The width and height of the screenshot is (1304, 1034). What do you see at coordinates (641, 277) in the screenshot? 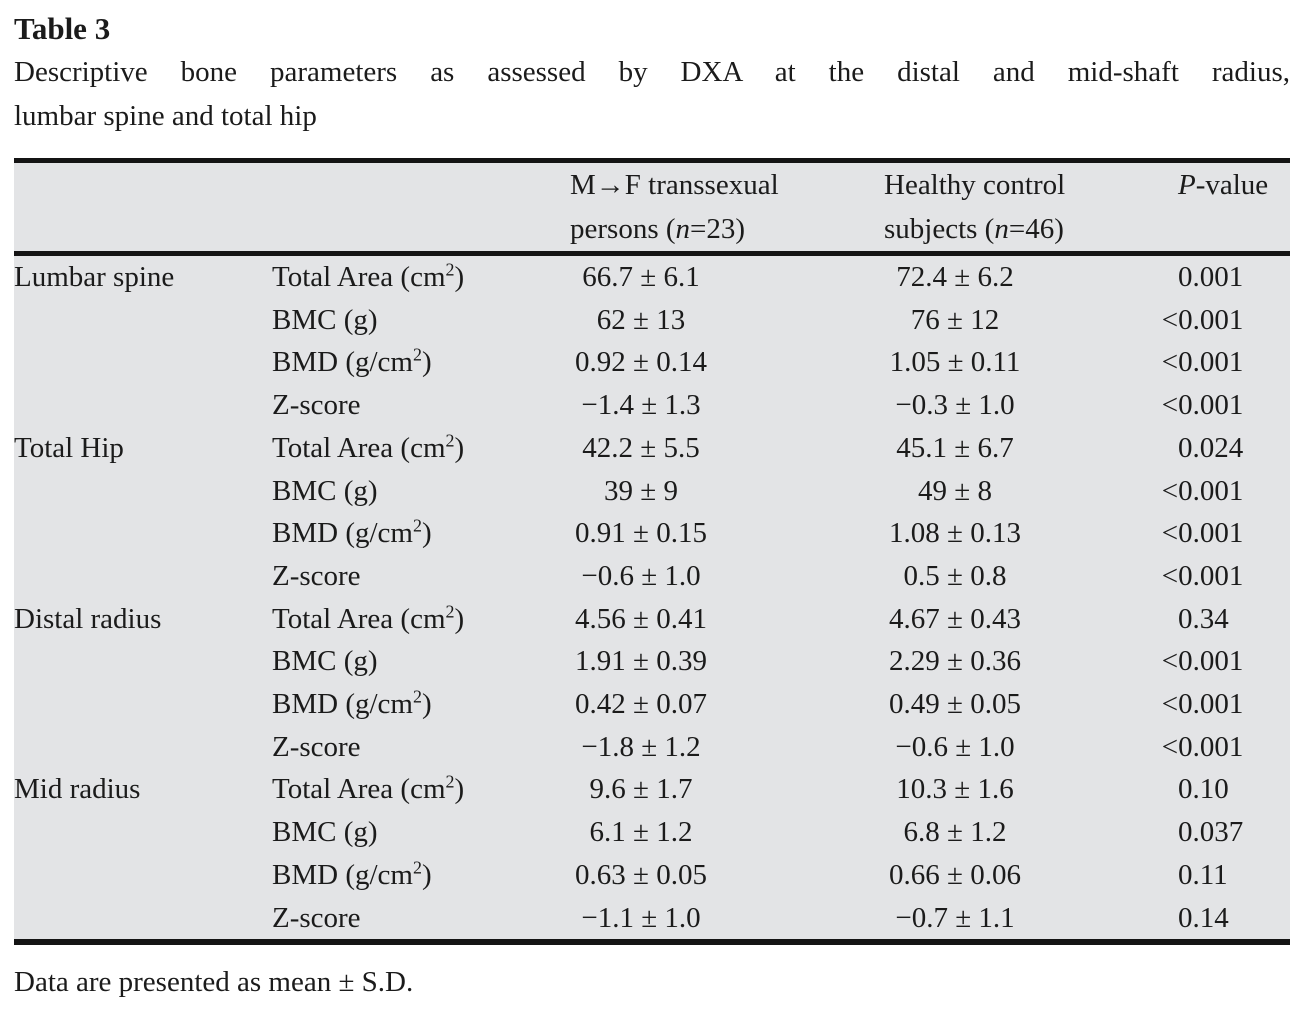
I see `transsexual-value-cell: 66.7 ± 6.1` at bounding box center [641, 277].